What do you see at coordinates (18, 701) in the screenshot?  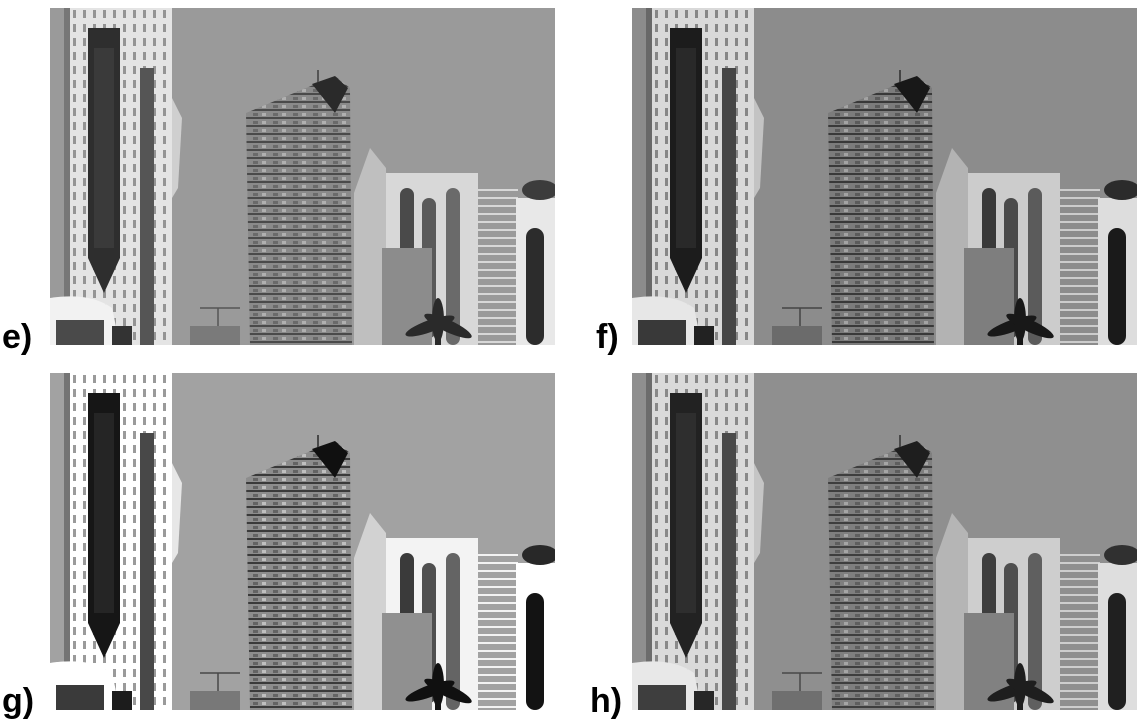 I see `panel-label-g: g)` at bounding box center [18, 701].